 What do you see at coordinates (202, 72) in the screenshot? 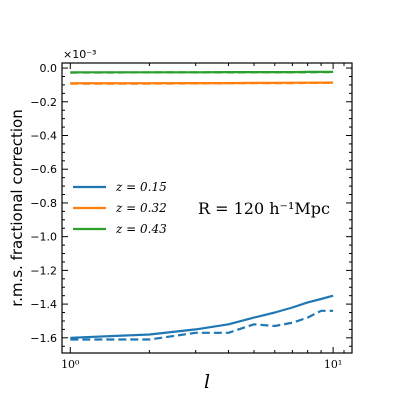
I see `series-line-5-dashed` at bounding box center [202, 72].